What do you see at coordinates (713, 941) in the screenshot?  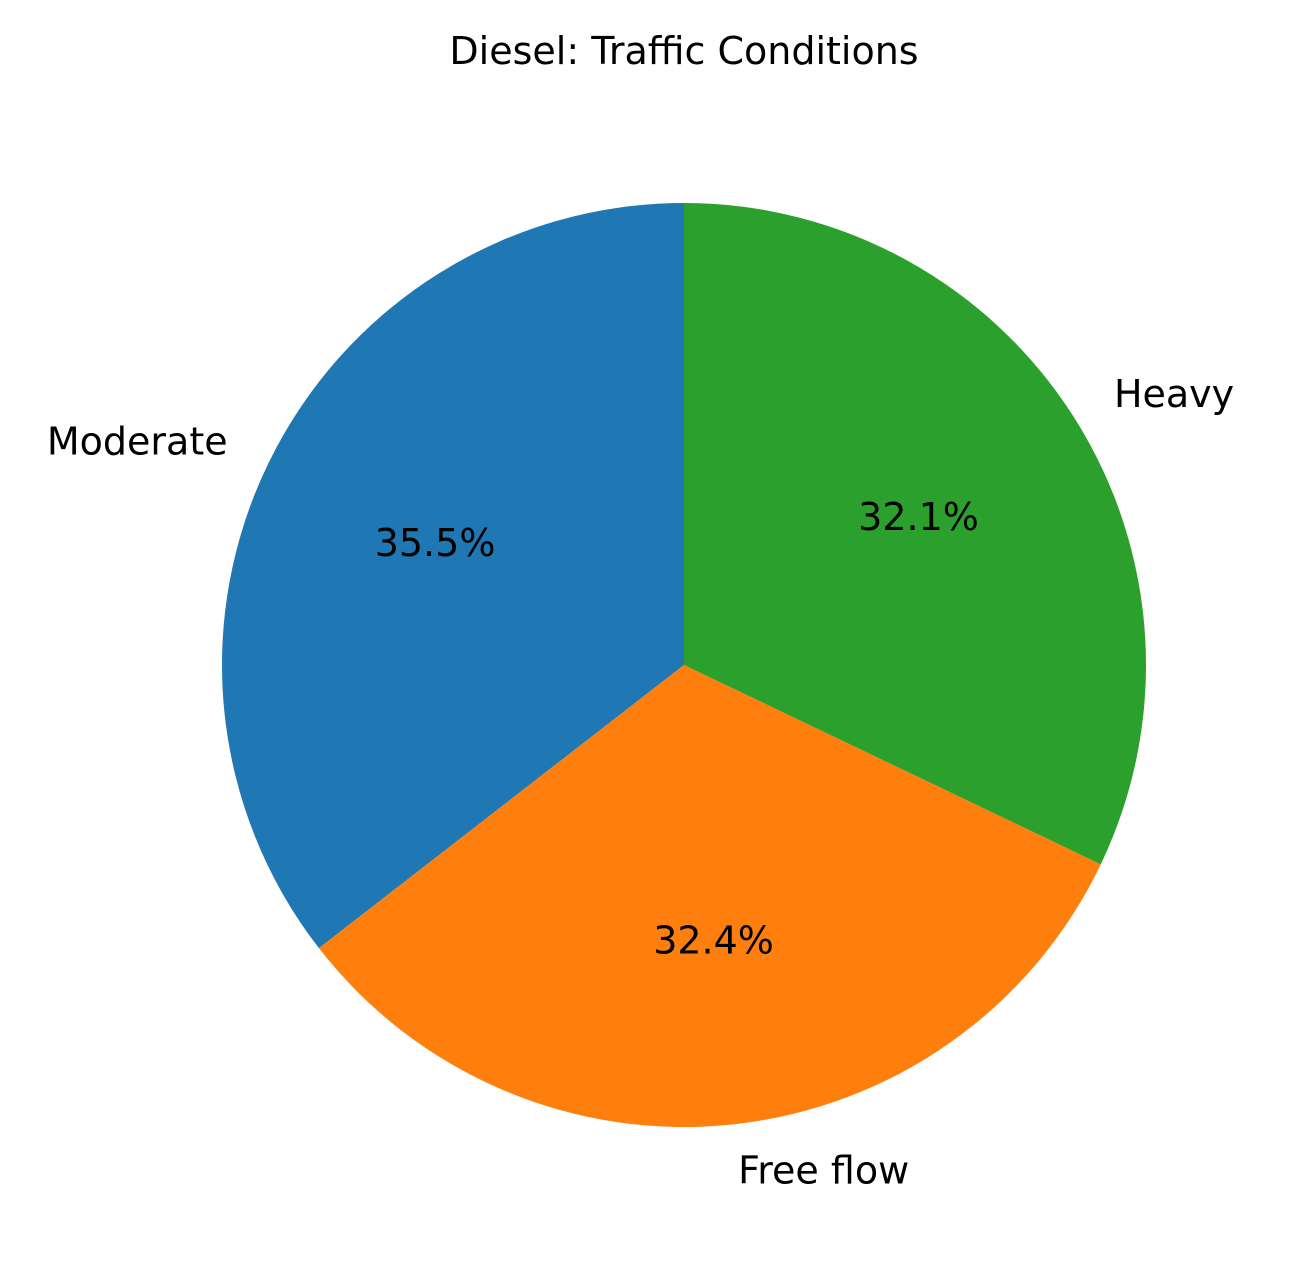 I see `pct-label-free-flow: 32.4%` at bounding box center [713, 941].